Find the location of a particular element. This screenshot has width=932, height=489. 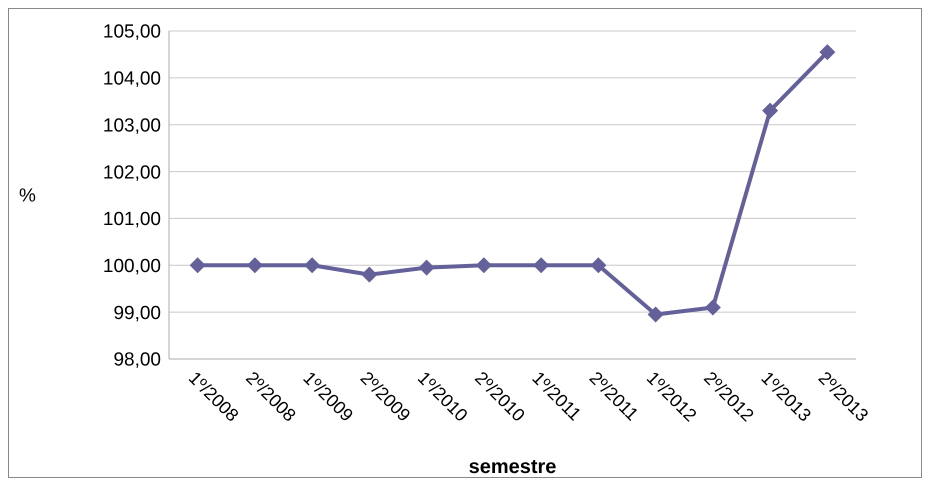

y-tick-label: 100,00 is located at coordinates (131, 267).